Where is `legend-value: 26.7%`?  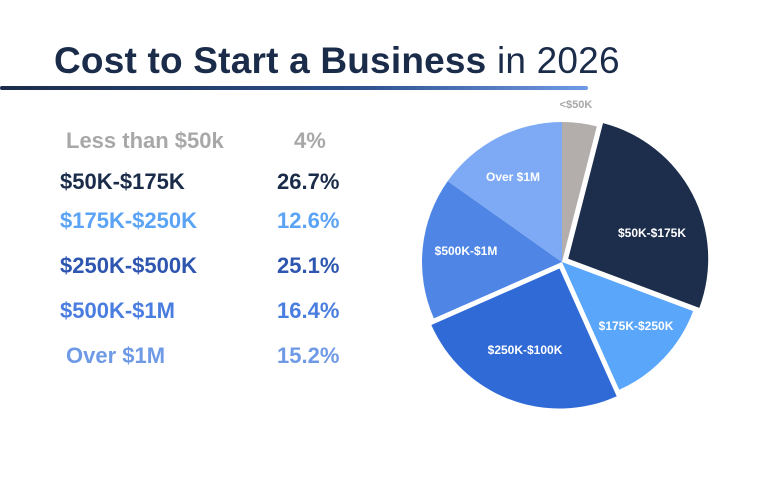
legend-value: 26.7% is located at coordinates (308, 181).